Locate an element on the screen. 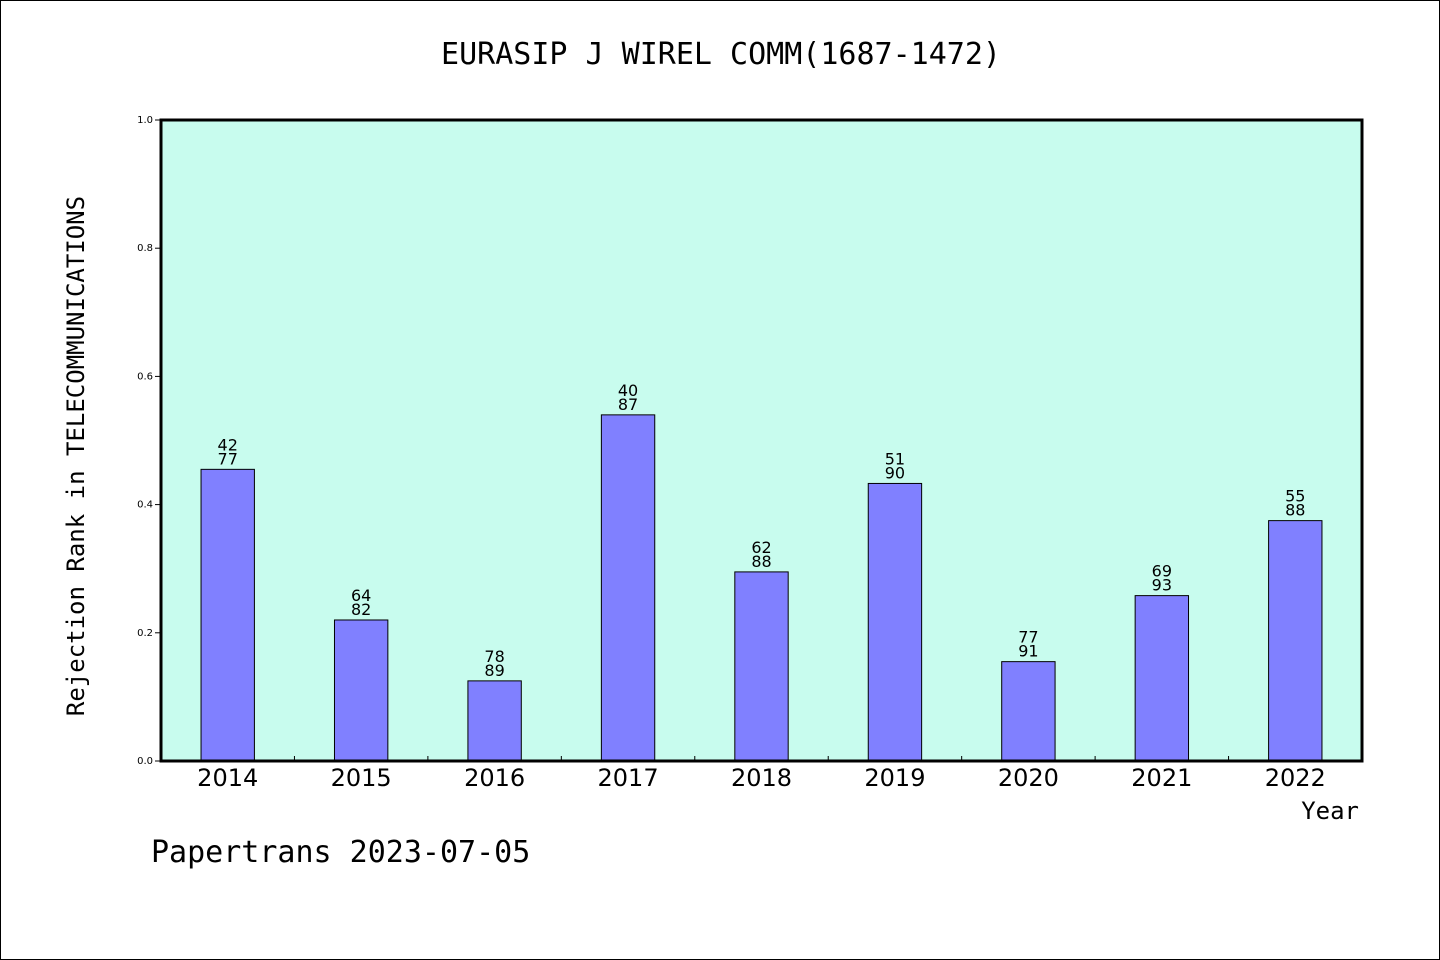  x-tick-label: 2015 is located at coordinates (361, 778).